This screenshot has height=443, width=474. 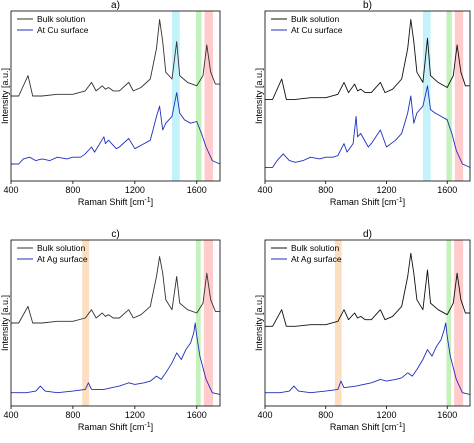 What do you see at coordinates (367, 234) in the screenshot?
I see `panel-title: d)` at bounding box center [367, 234].